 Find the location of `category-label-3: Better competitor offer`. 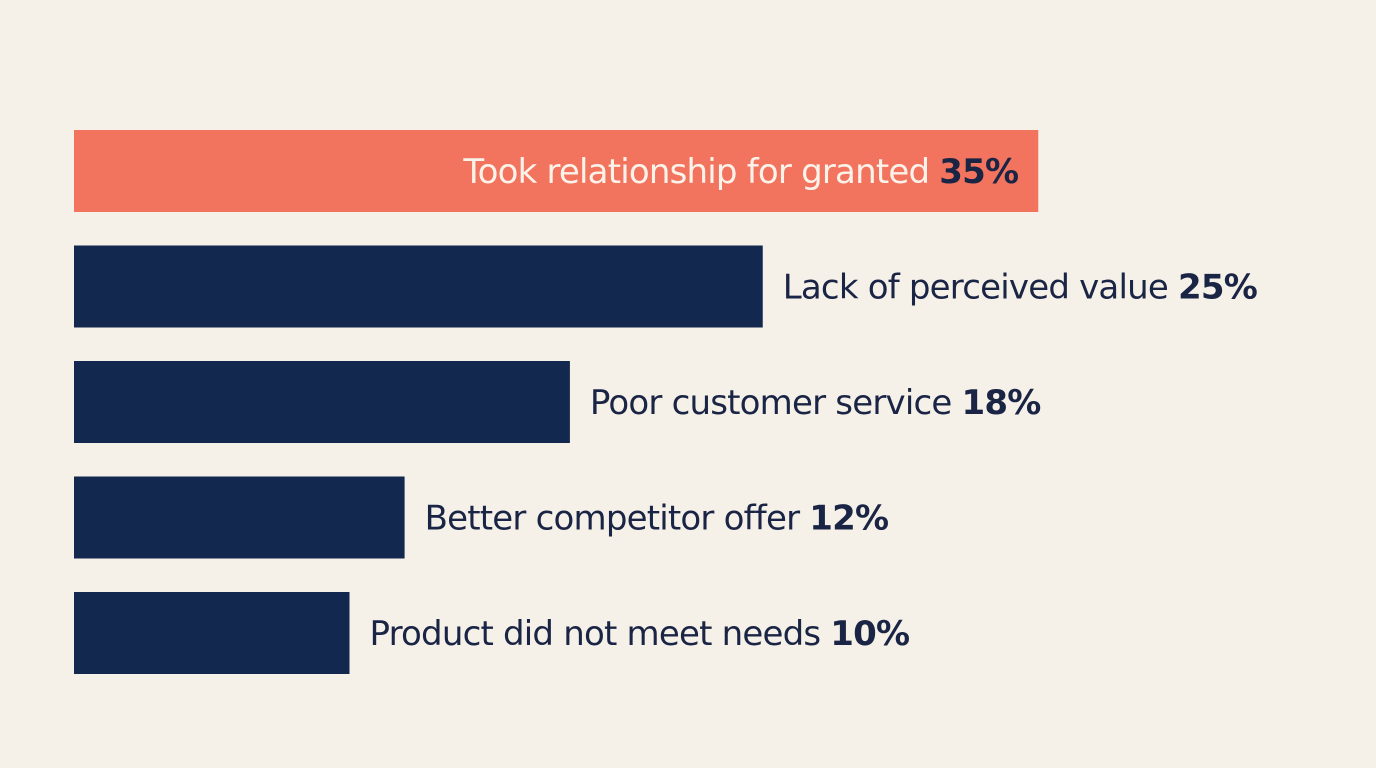

category-label-3: Better competitor offer is located at coordinates (617, 519).